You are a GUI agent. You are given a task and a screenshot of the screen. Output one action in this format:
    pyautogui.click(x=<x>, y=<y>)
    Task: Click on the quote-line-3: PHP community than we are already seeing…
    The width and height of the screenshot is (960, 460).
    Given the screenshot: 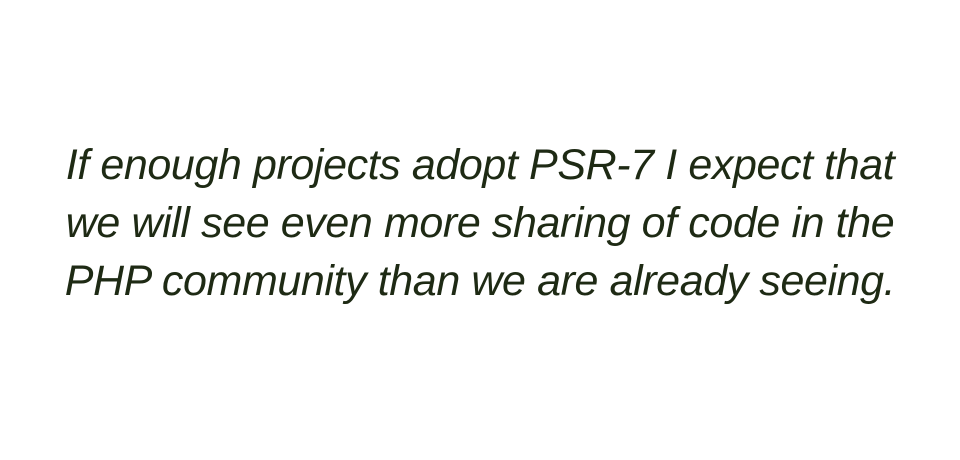 What is the action you would take?
    pyautogui.click(x=480, y=281)
    